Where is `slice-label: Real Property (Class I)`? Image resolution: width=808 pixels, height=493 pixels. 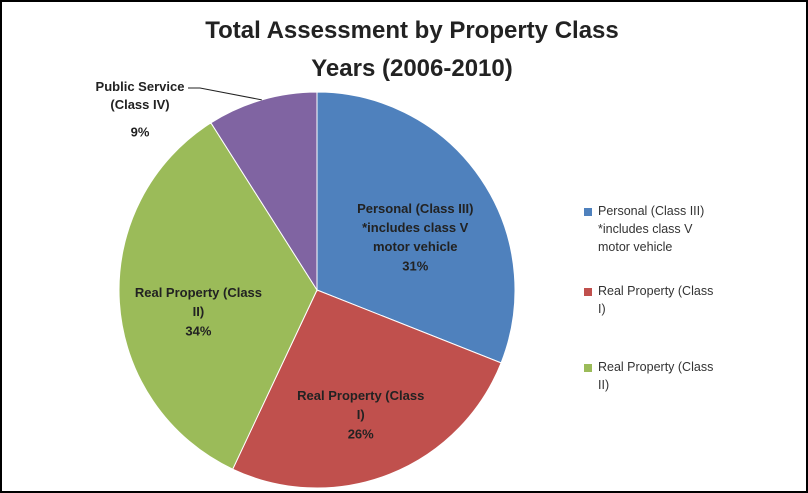
slice-label: Real Property (Class I) is located at coordinates (360, 405).